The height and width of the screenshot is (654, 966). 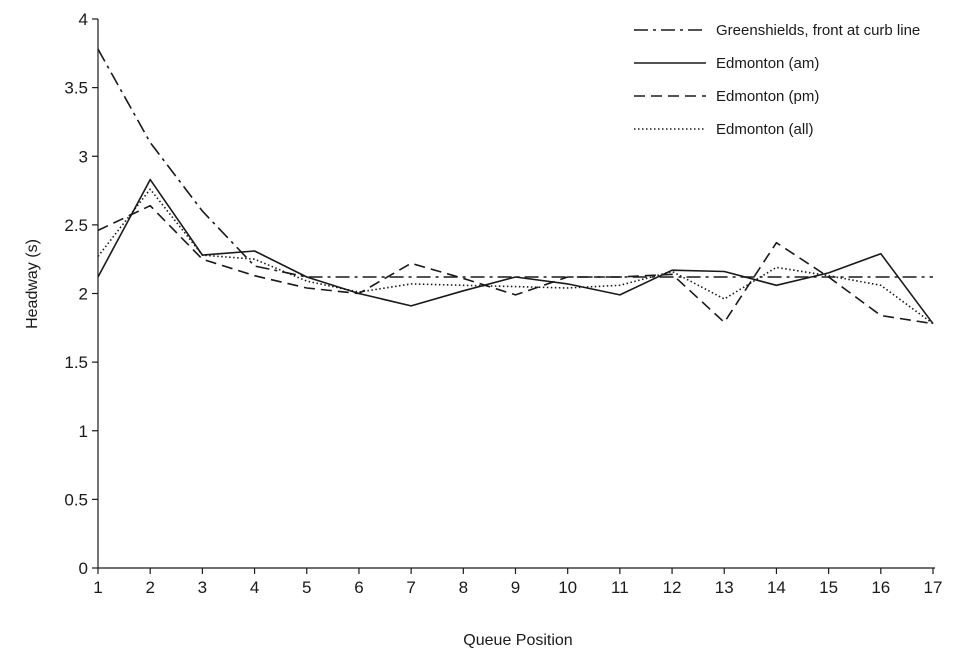 I want to click on y-tick-label: 0, so click(x=83, y=568).